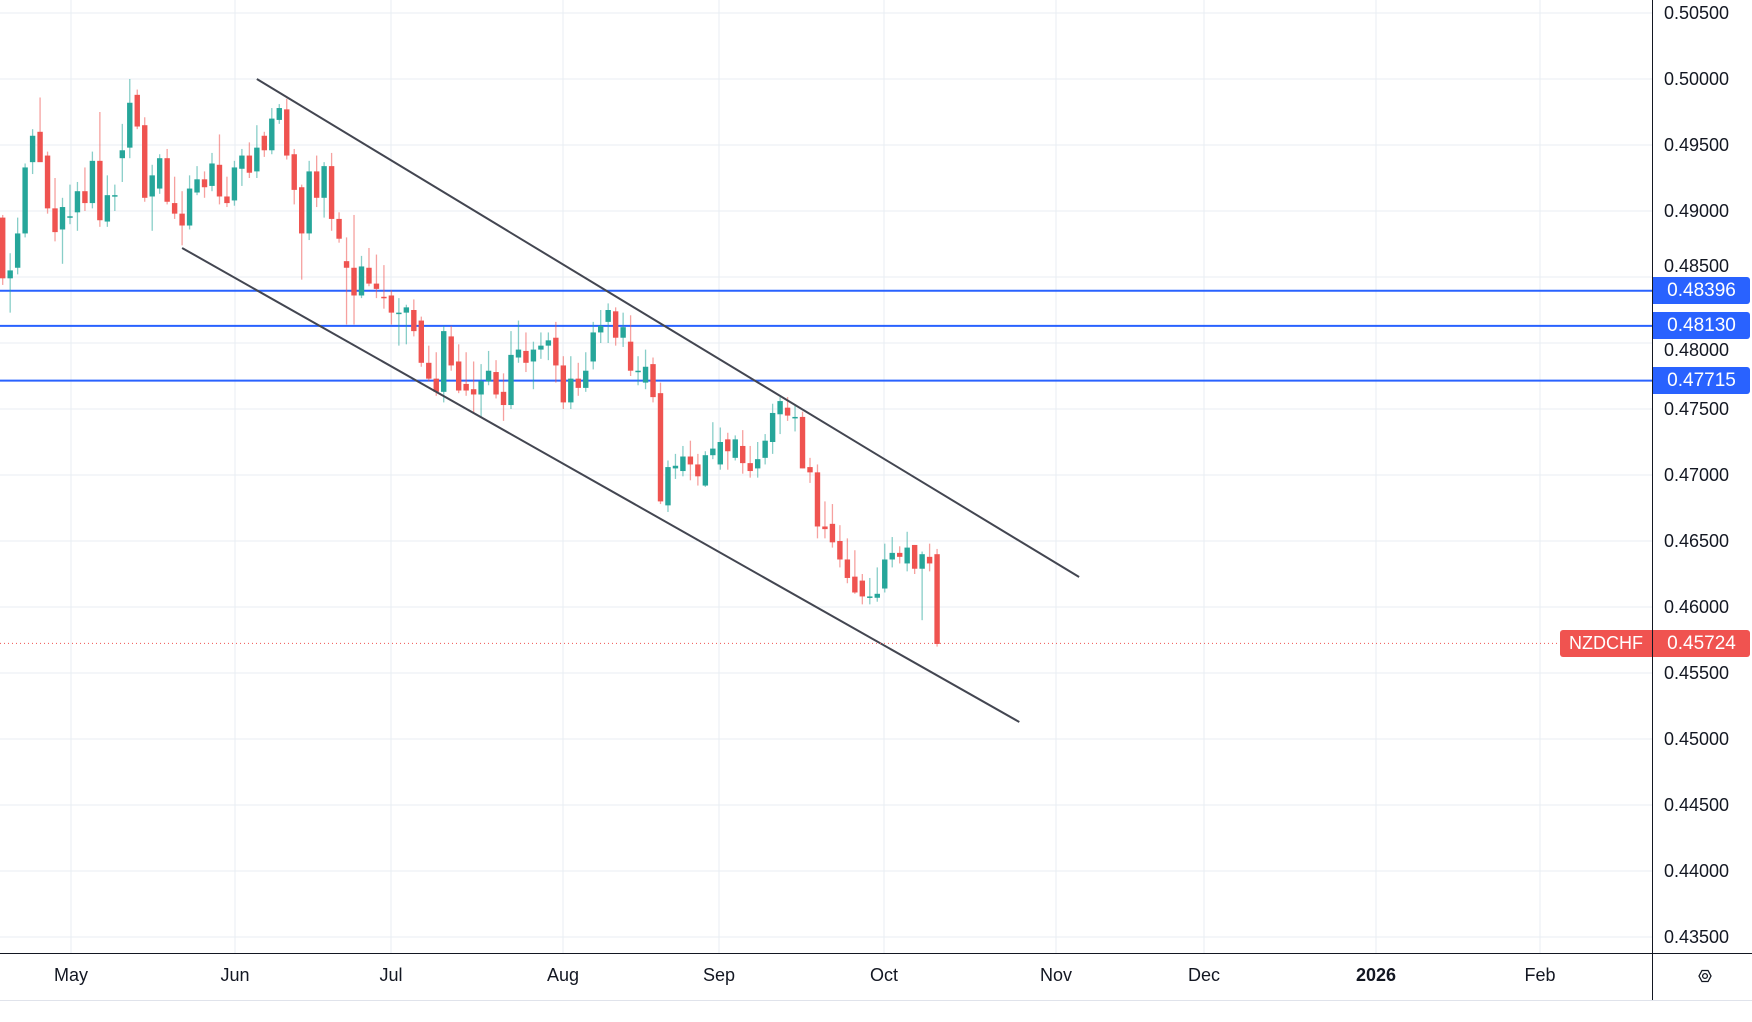  What do you see at coordinates (1697, 79) in the screenshot?
I see `price-tick-label: 0.50000` at bounding box center [1697, 79].